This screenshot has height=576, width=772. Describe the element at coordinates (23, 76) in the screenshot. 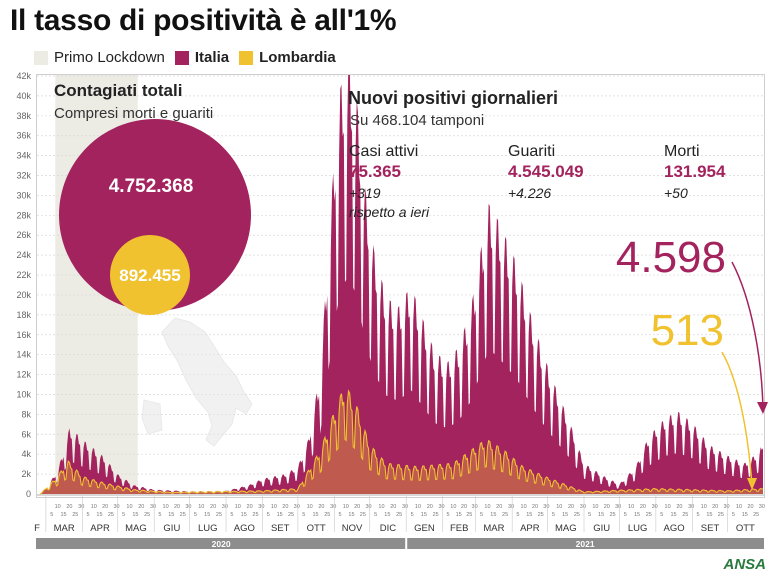

I see `y-tick-label: 42k` at that location.